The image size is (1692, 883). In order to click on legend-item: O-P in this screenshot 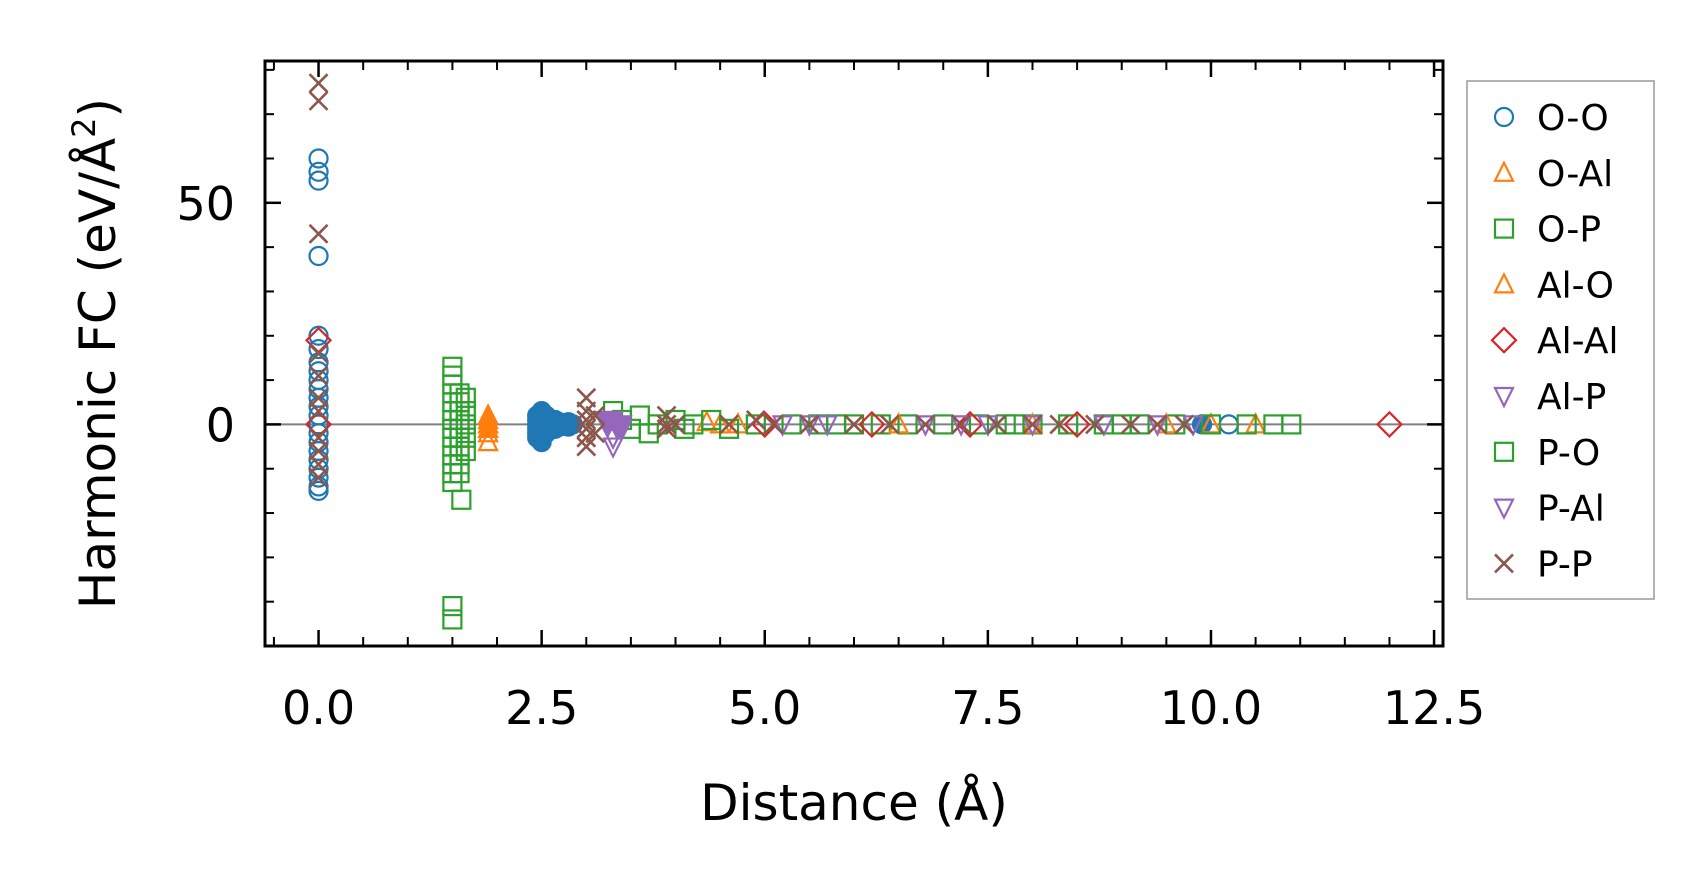, I will do `click(1547, 230)`.